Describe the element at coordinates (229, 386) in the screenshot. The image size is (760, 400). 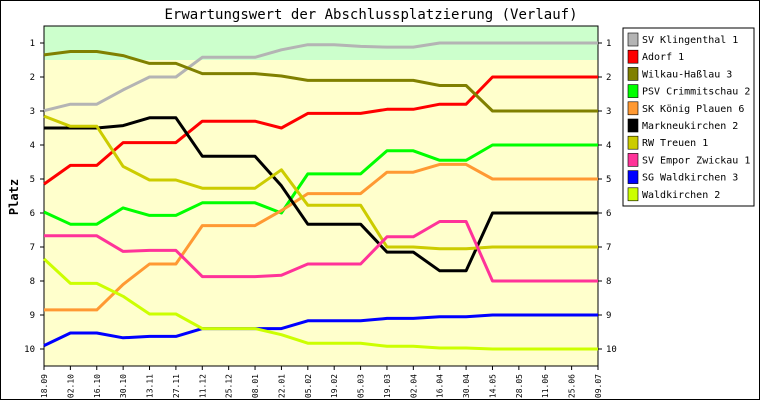
I see `x-tick-label: 25.12` at that location.